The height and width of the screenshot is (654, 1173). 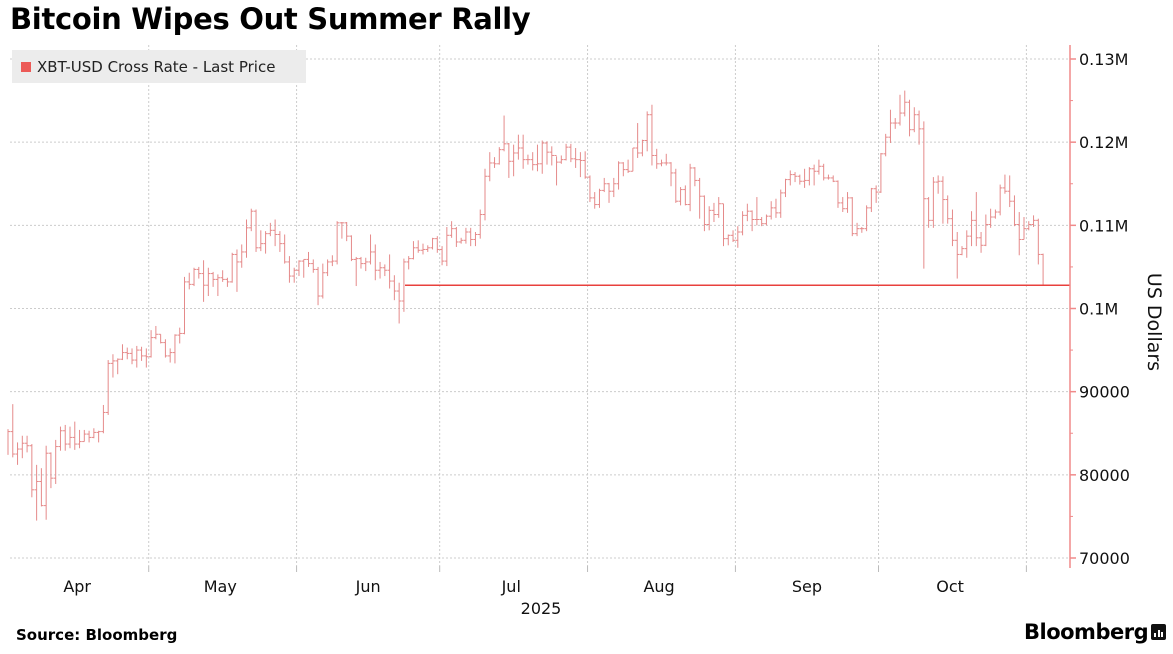 I want to click on x-axis: Apr May Jun Jul Aug Sep Oct, so click(x=545, y=581).